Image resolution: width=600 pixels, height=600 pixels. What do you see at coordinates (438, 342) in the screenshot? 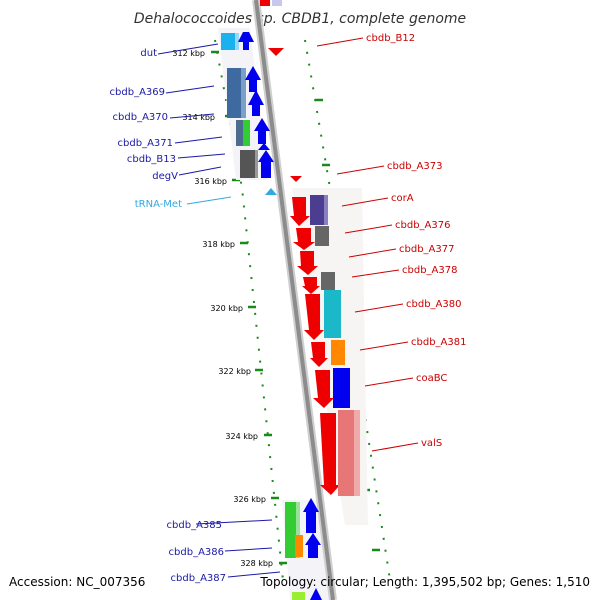
I see `gene-label-cbdb-a381: cbdb_A381` at bounding box center [438, 342].